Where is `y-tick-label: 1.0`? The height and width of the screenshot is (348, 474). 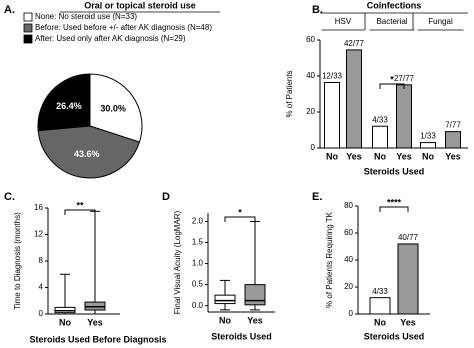 y-tick-label: 1.0 is located at coordinates (198, 263).